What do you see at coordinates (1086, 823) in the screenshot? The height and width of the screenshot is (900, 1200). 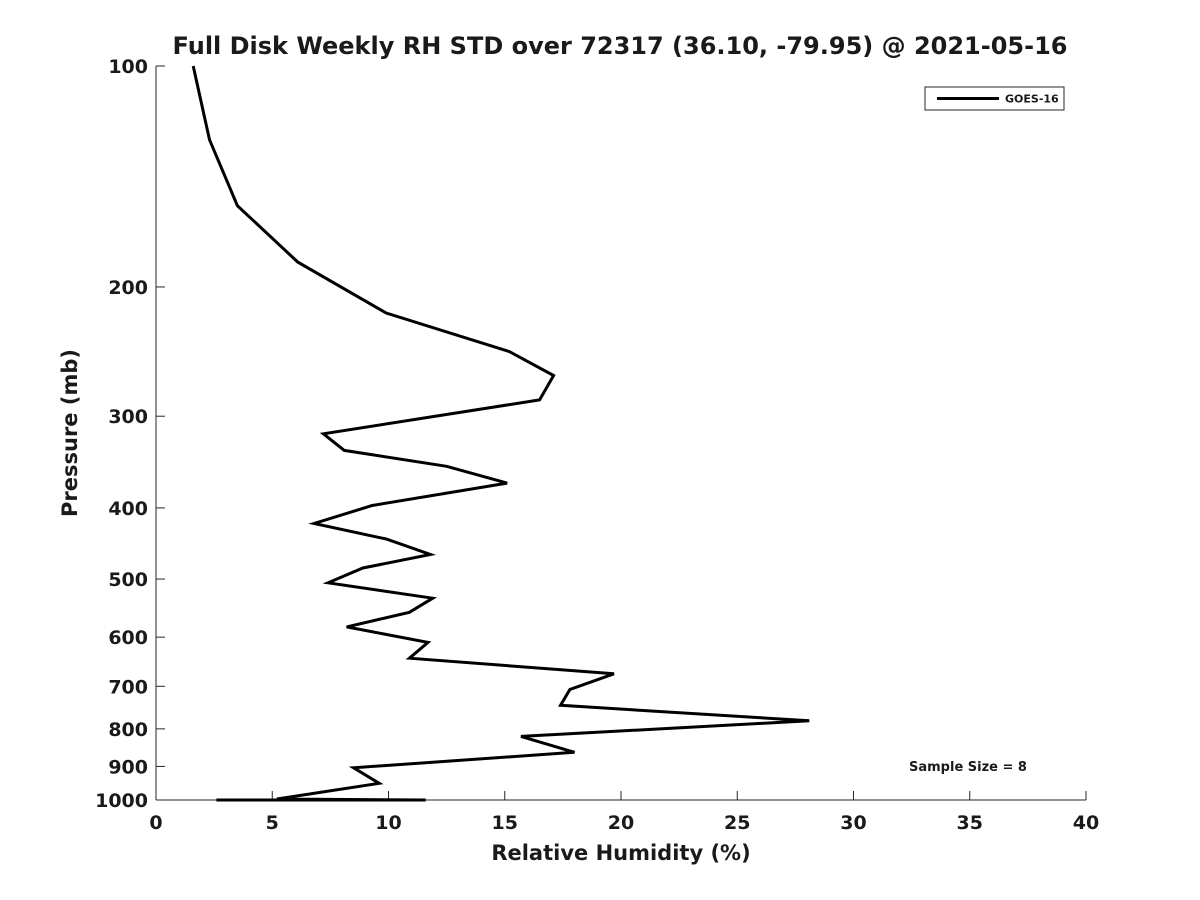 I see `x-tick-label: 40` at bounding box center [1086, 823].